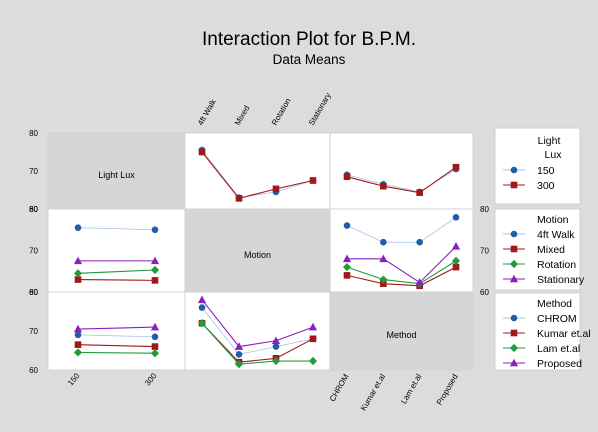 This screenshot has width=598, height=432. Describe the element at coordinates (281, 112) in the screenshot. I see `top-tick-label: Rotation` at that location.